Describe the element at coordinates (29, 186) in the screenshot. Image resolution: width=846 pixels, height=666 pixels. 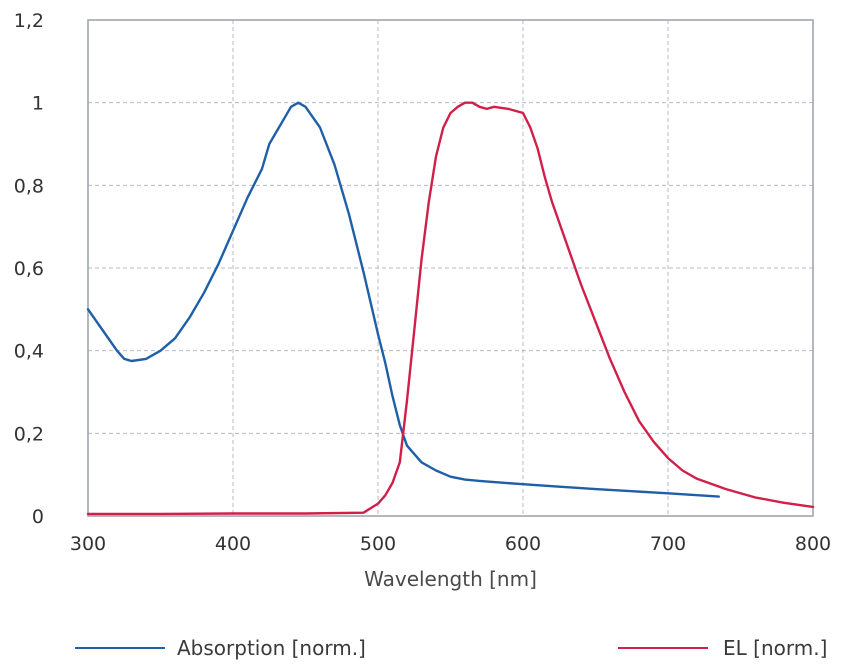
I see `y-tick-label: 0,8` at that location.